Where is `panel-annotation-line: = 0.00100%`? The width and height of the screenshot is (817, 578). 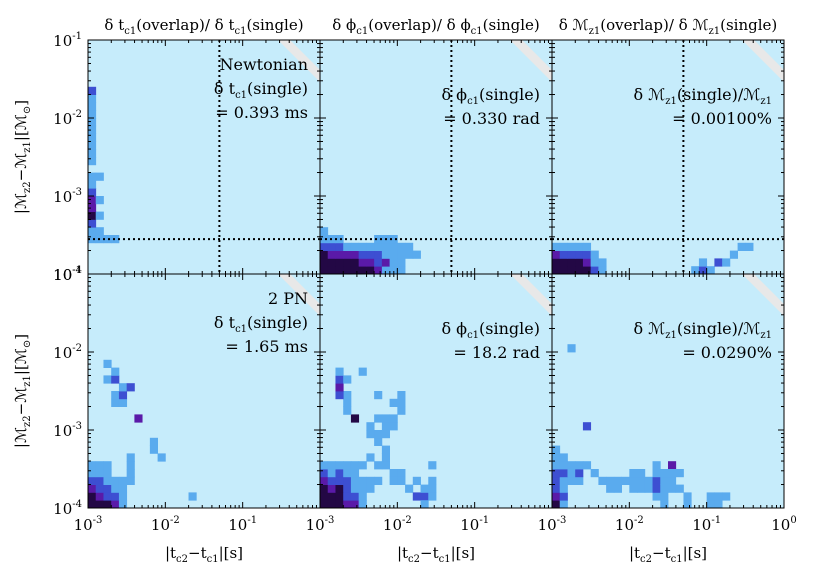 panel-annotation-line: = 0.00100% is located at coordinates (722, 118).